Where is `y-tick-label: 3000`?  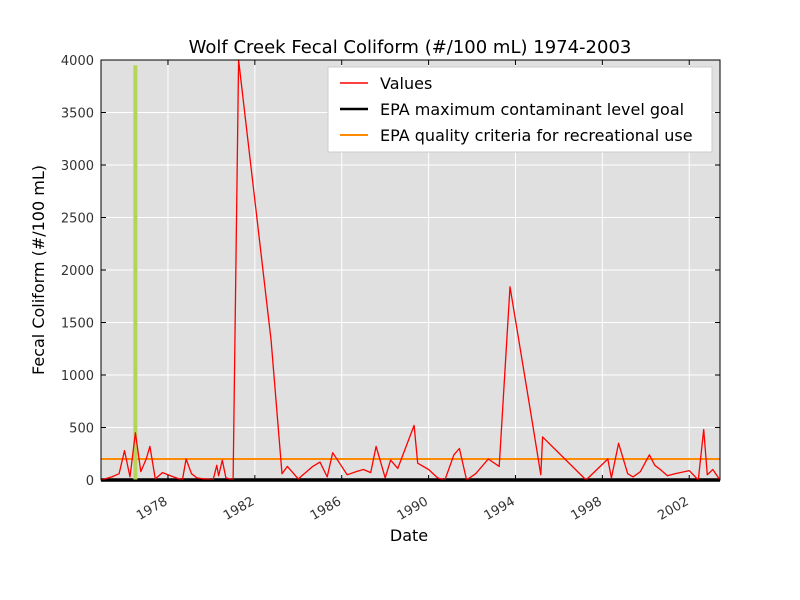
y-tick-label: 3000 is located at coordinates (77, 166).